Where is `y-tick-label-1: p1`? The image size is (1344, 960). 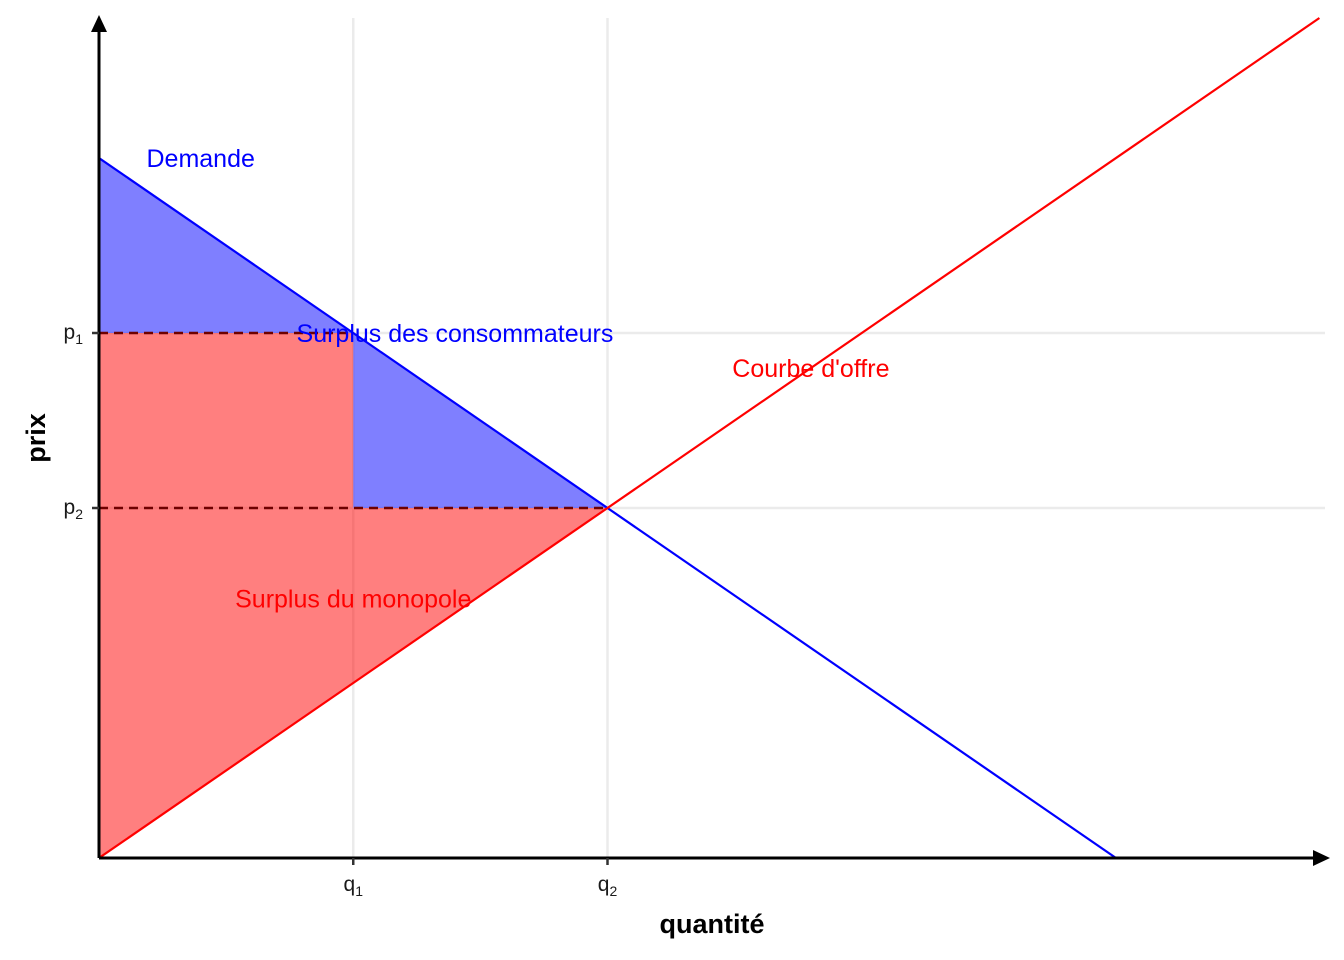
y-tick-label-1: p1 is located at coordinates (74, 334).